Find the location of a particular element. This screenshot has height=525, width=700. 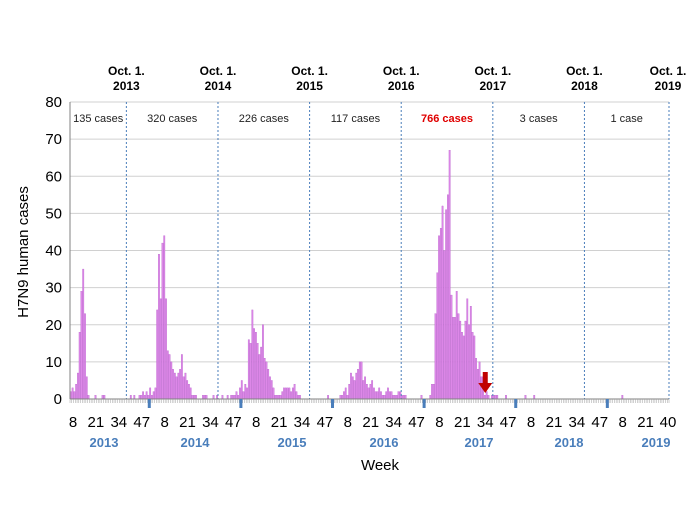

year-label: 2013 is located at coordinates (104, 442).